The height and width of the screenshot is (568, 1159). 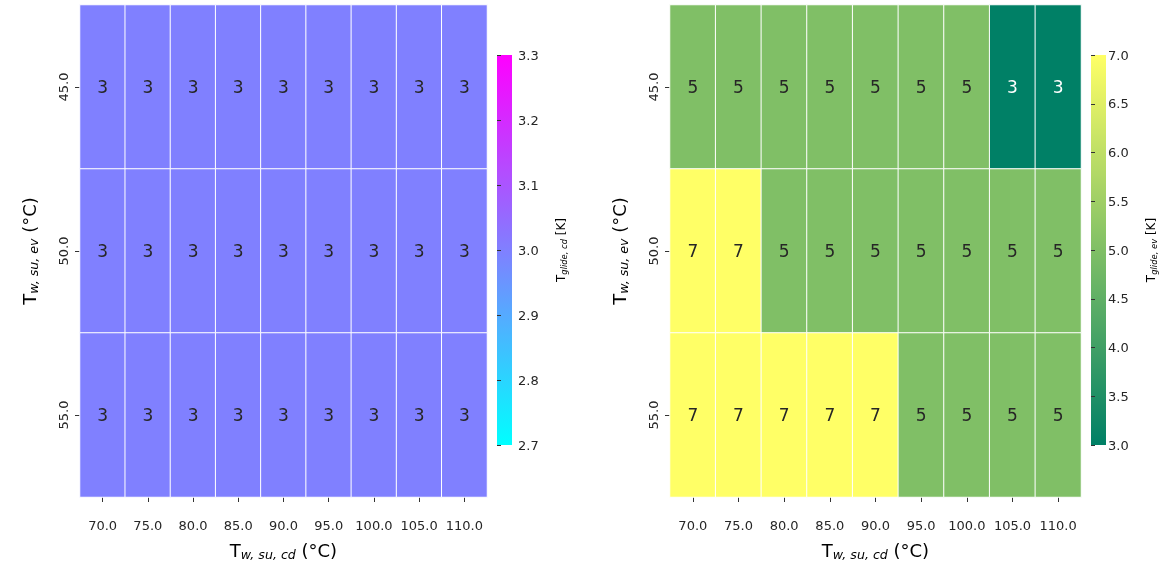 What do you see at coordinates (1118, 201) in the screenshot?
I see `color-bar-label: 5.5` at bounding box center [1118, 201].